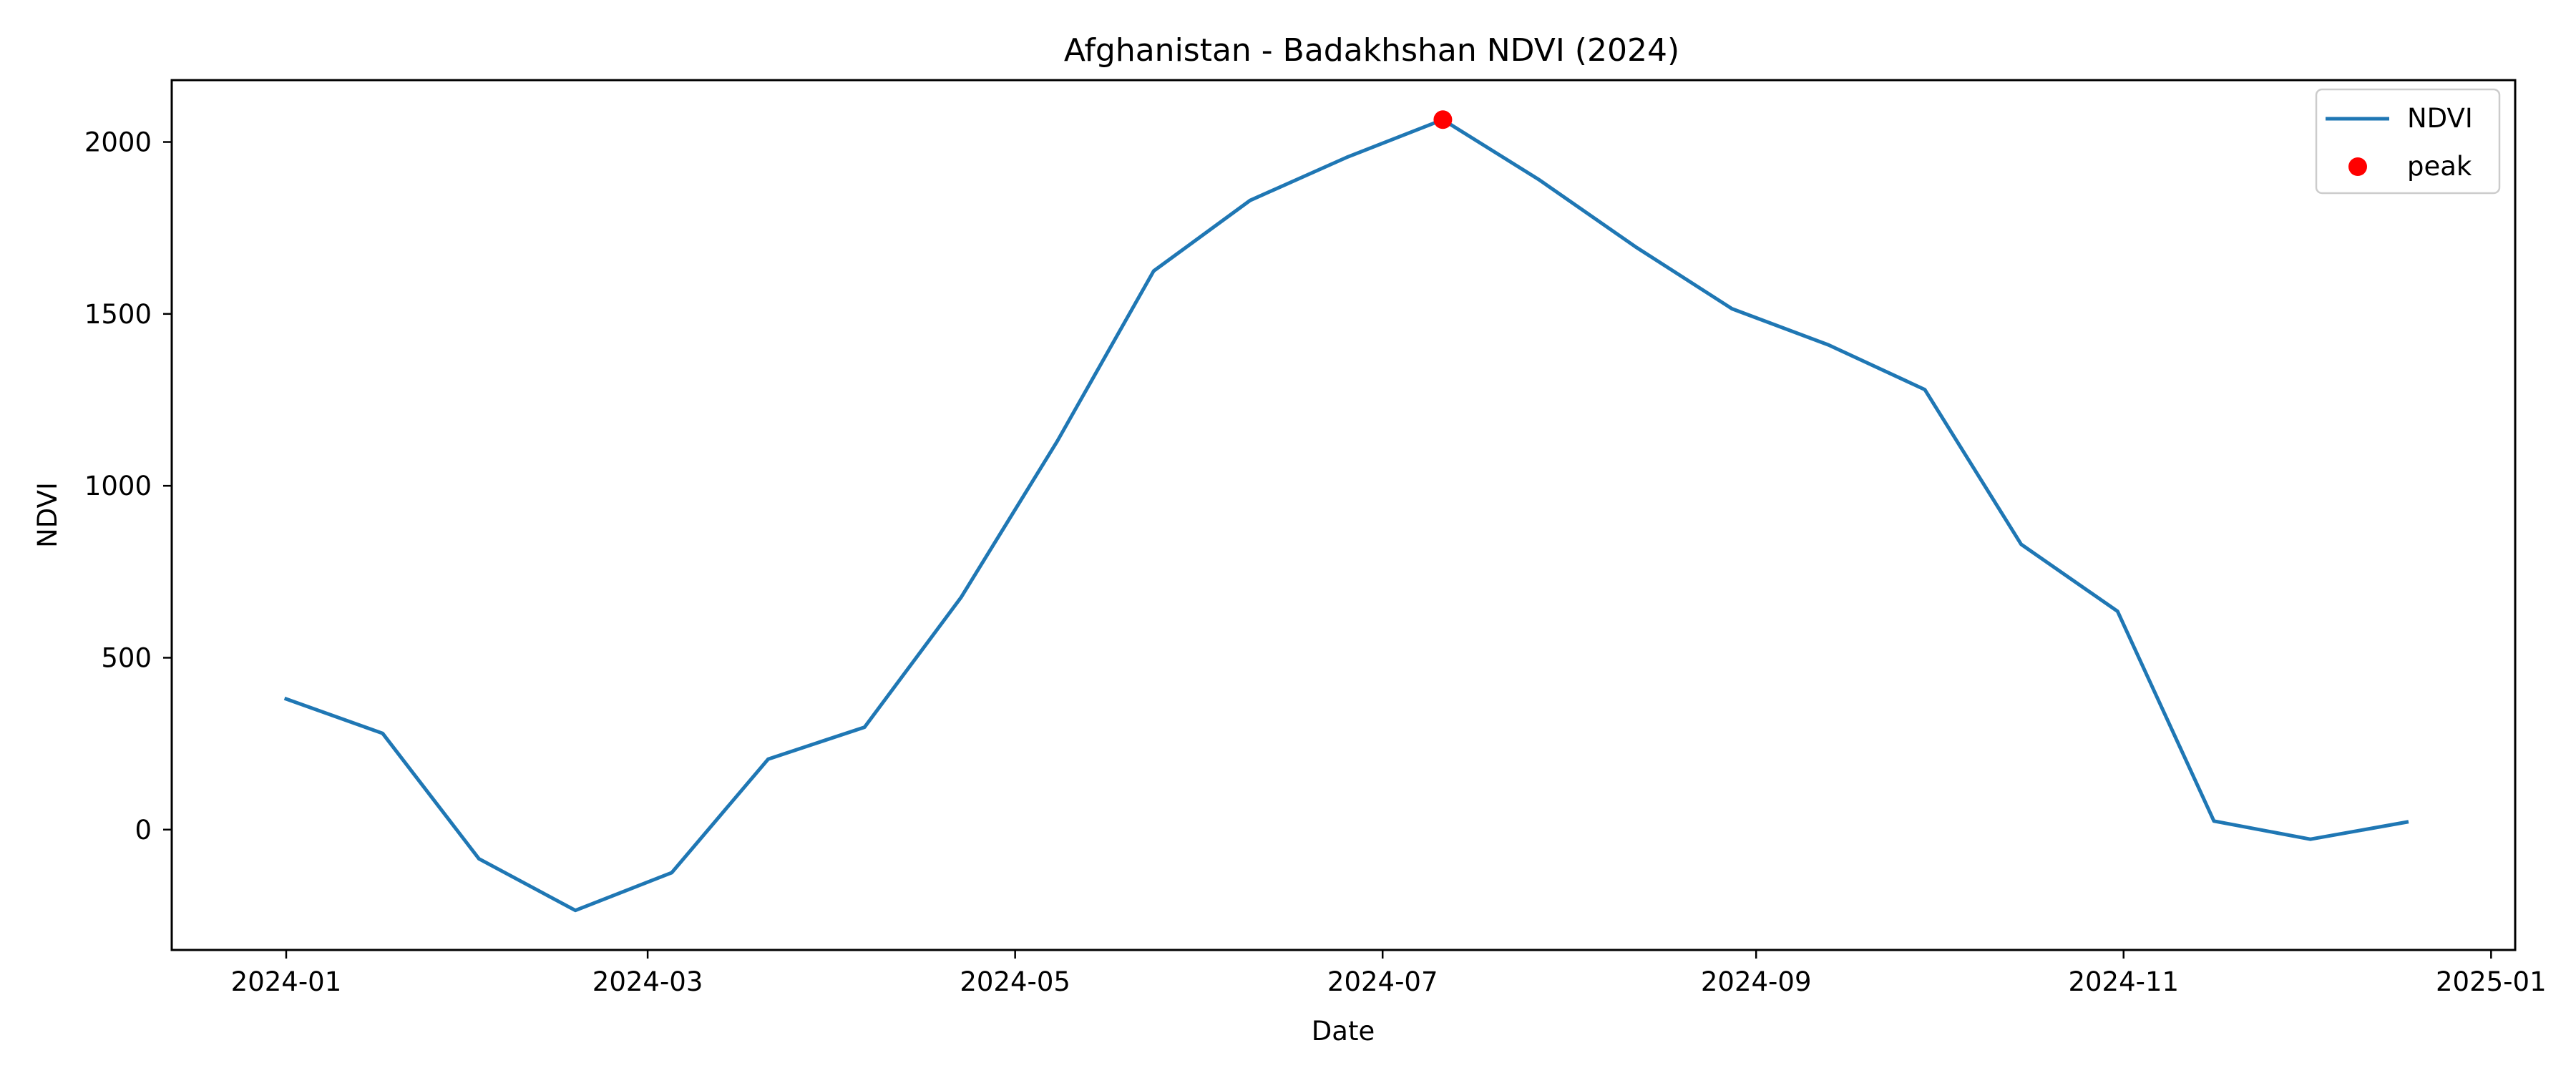 The image size is (2576, 1073). Describe the element at coordinates (1382, 981) in the screenshot. I see `x-tick-label: 2024-07` at that location.